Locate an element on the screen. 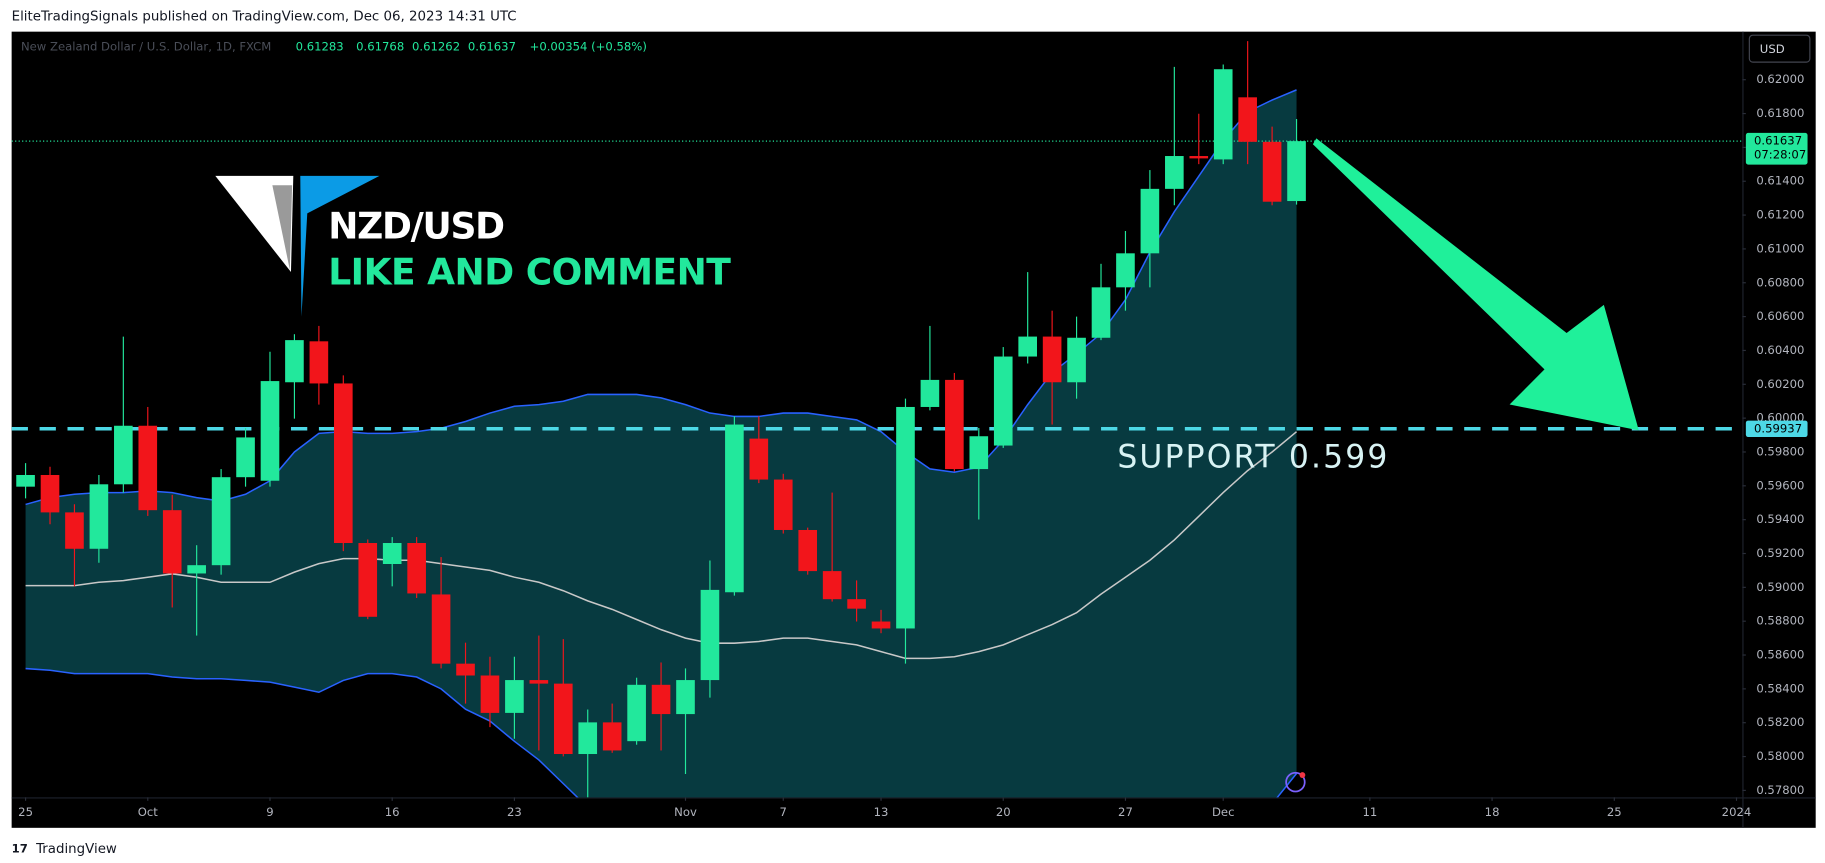 The height and width of the screenshot is (863, 1825). last-price-box is located at coordinates (1776, 148).